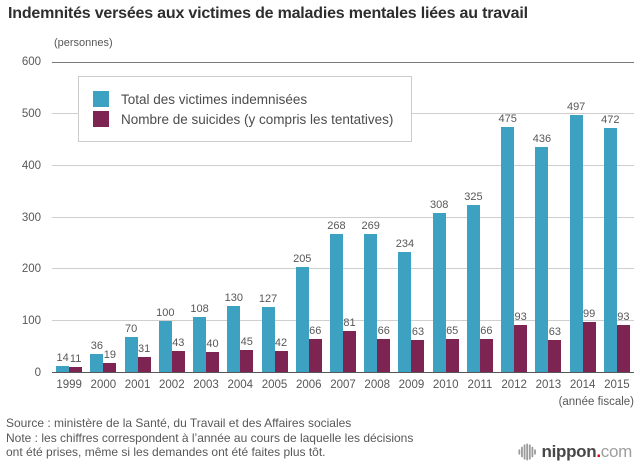  I want to click on x-tick-2009: 2009, so click(411, 385).